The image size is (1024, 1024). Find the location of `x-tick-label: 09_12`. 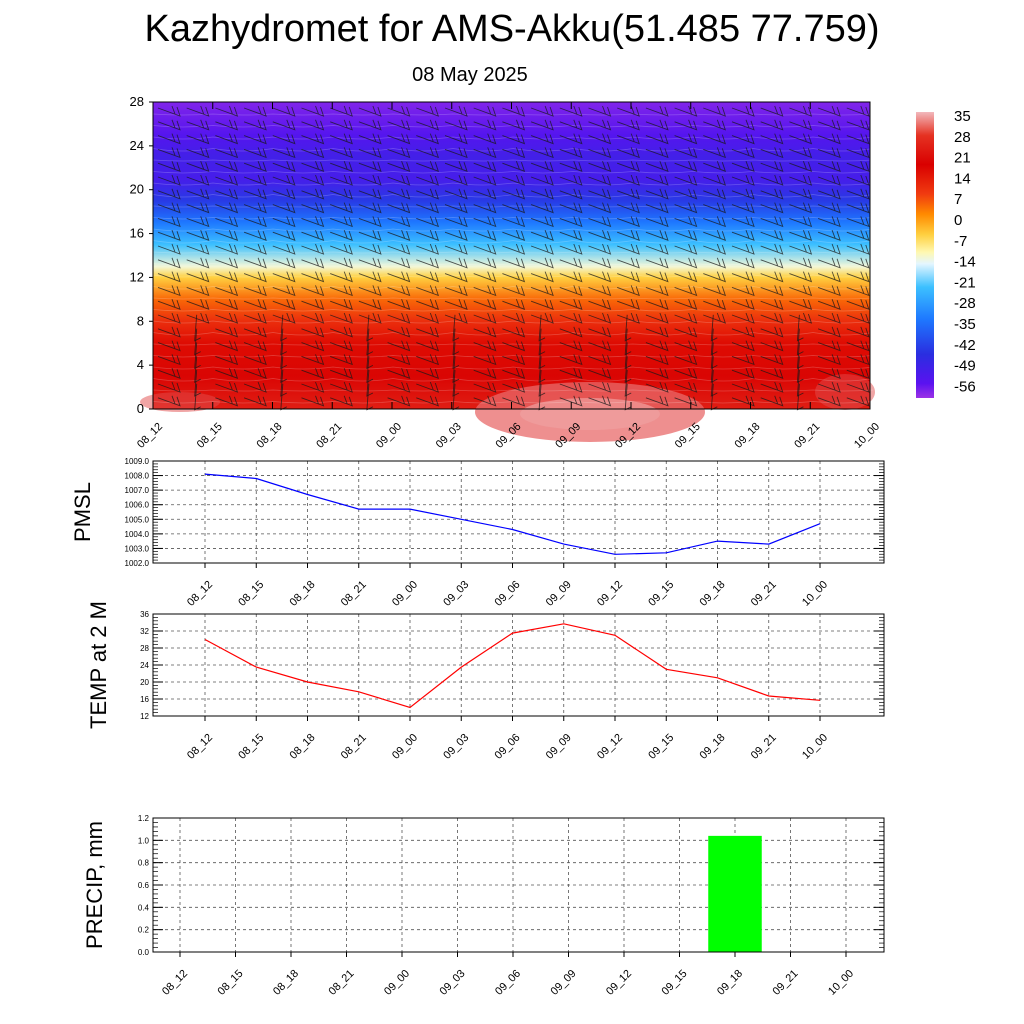

x-tick-label: 09_12 is located at coordinates (610, 594).